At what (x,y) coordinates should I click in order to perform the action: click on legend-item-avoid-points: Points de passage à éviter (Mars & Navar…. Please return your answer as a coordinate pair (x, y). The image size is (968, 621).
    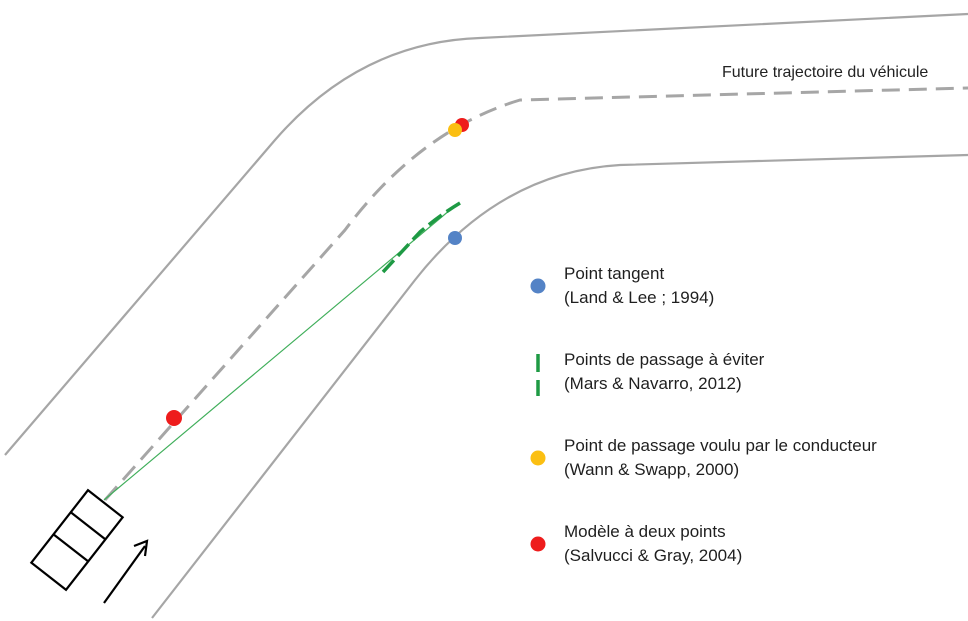
    Looking at the image, I should click on (742, 391).